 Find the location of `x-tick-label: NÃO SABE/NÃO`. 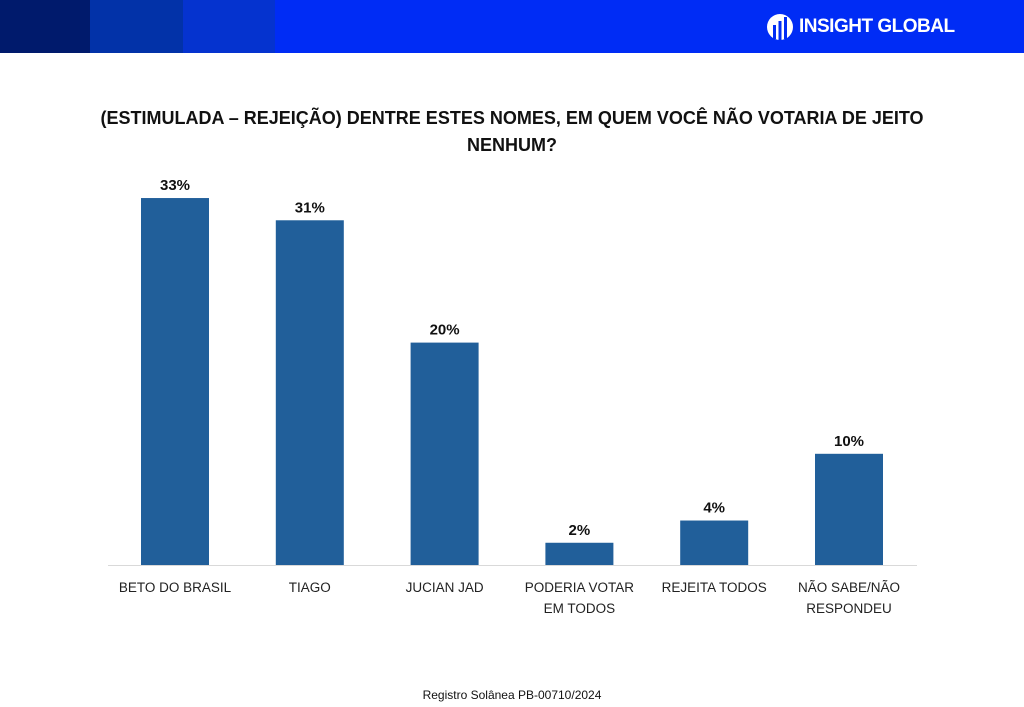

x-tick-label: NÃO SABE/NÃO is located at coordinates (849, 587).